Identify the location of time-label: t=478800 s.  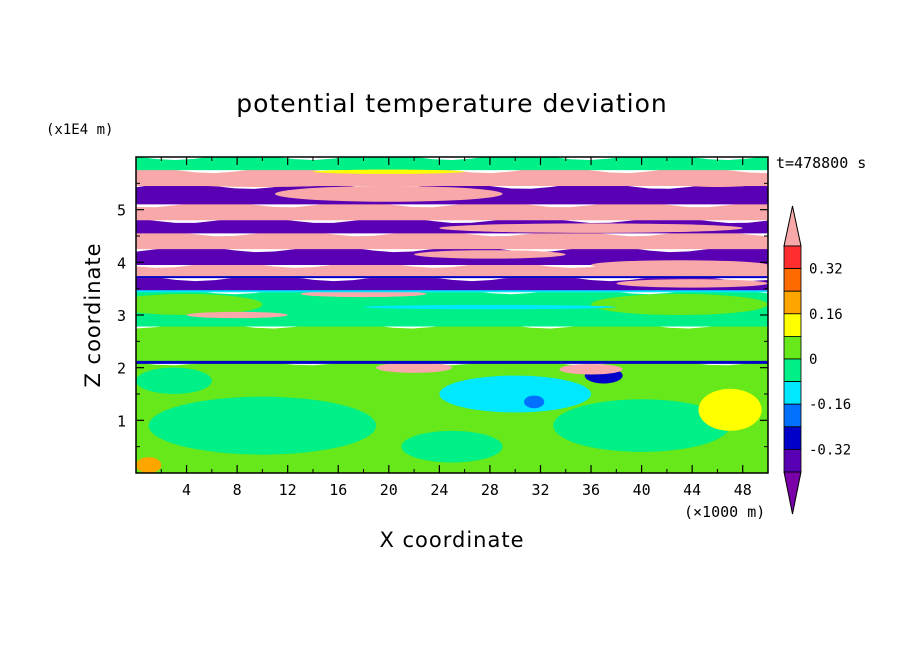
(821, 163).